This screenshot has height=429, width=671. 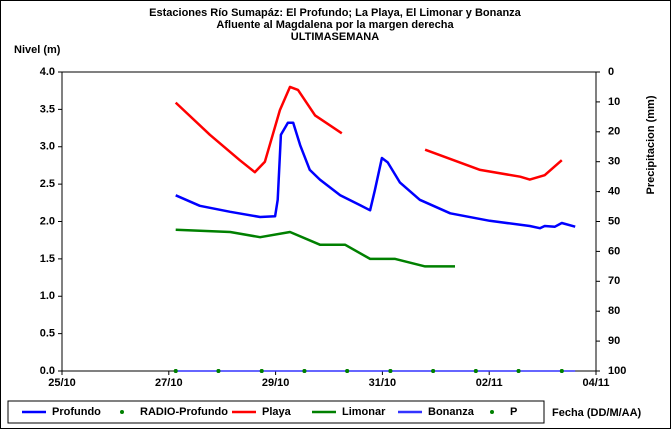 What do you see at coordinates (451, 412) in the screenshot?
I see `legend-label: Bonanza` at bounding box center [451, 412].